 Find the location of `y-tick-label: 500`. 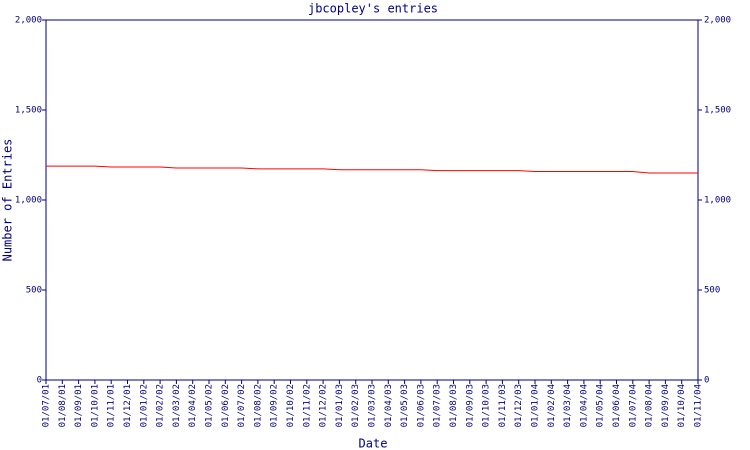

y-tick-label: 500 is located at coordinates (34, 291).